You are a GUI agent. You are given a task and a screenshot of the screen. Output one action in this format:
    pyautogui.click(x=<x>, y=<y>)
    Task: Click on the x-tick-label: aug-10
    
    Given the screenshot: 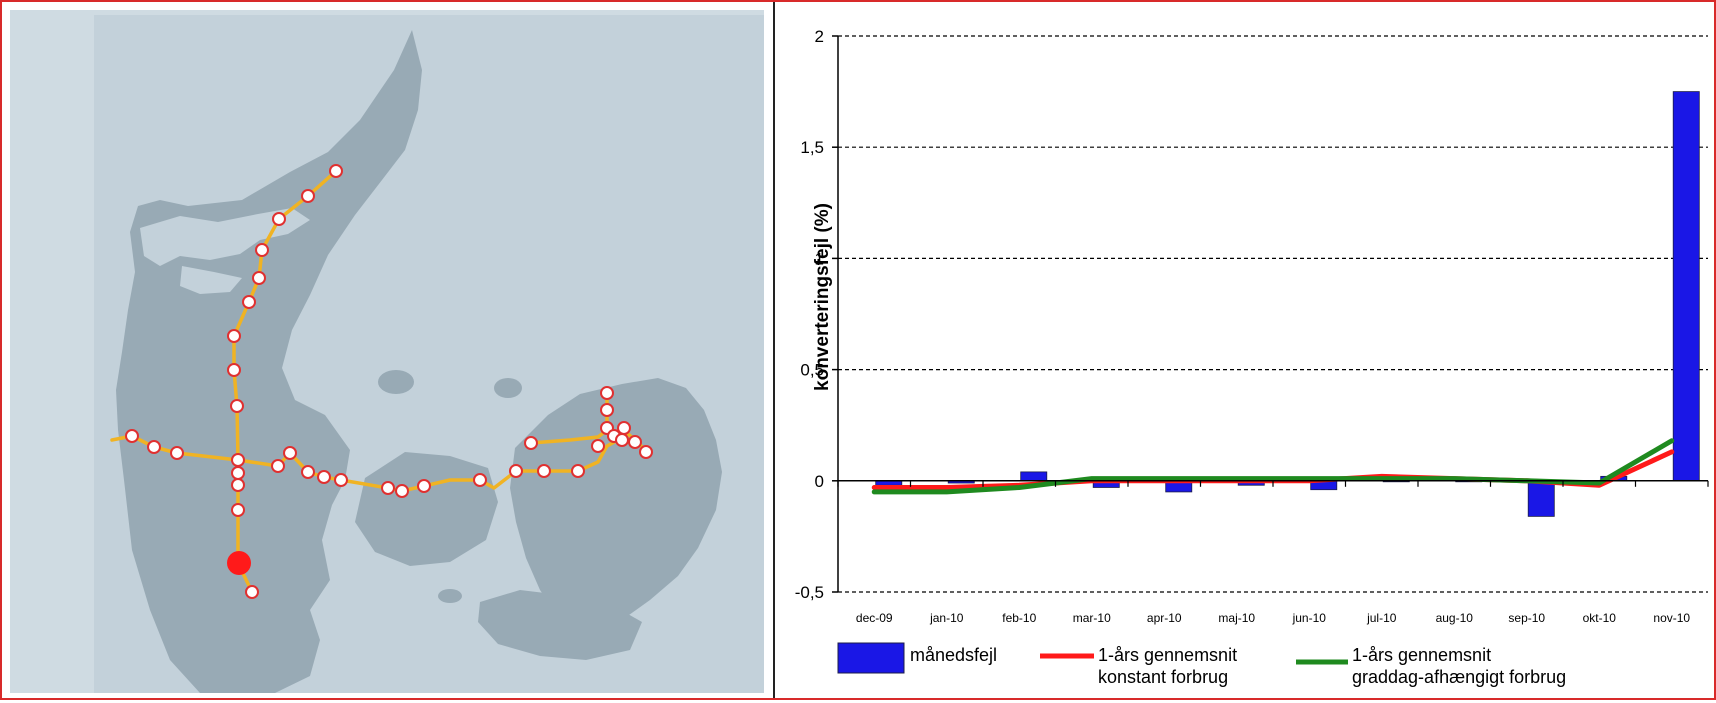 What is the action you would take?
    pyautogui.click(x=1455, y=618)
    